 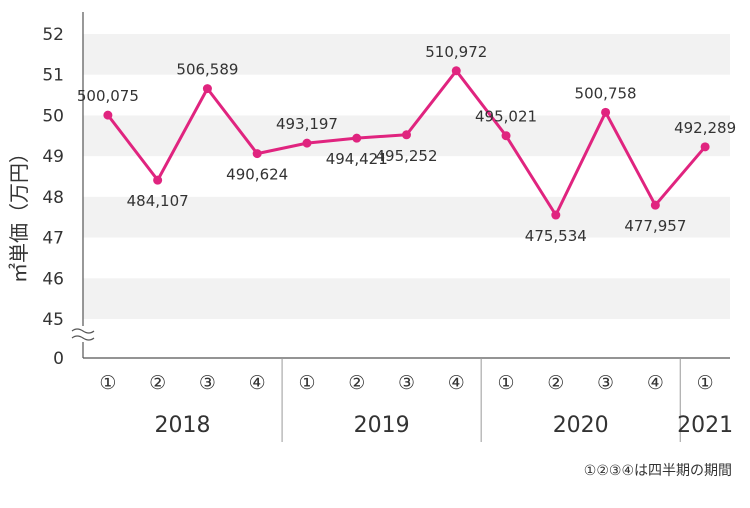 What do you see at coordinates (53, 239) in the screenshot?
I see `y-tick-label: 47` at bounding box center [53, 239].